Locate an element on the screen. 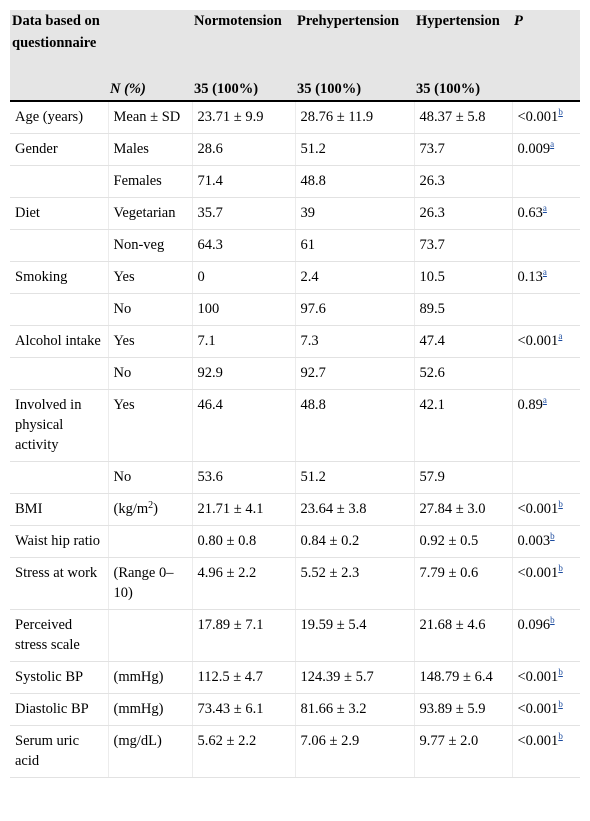  row-subcategory: (mg/dL) is located at coordinates (149, 751).